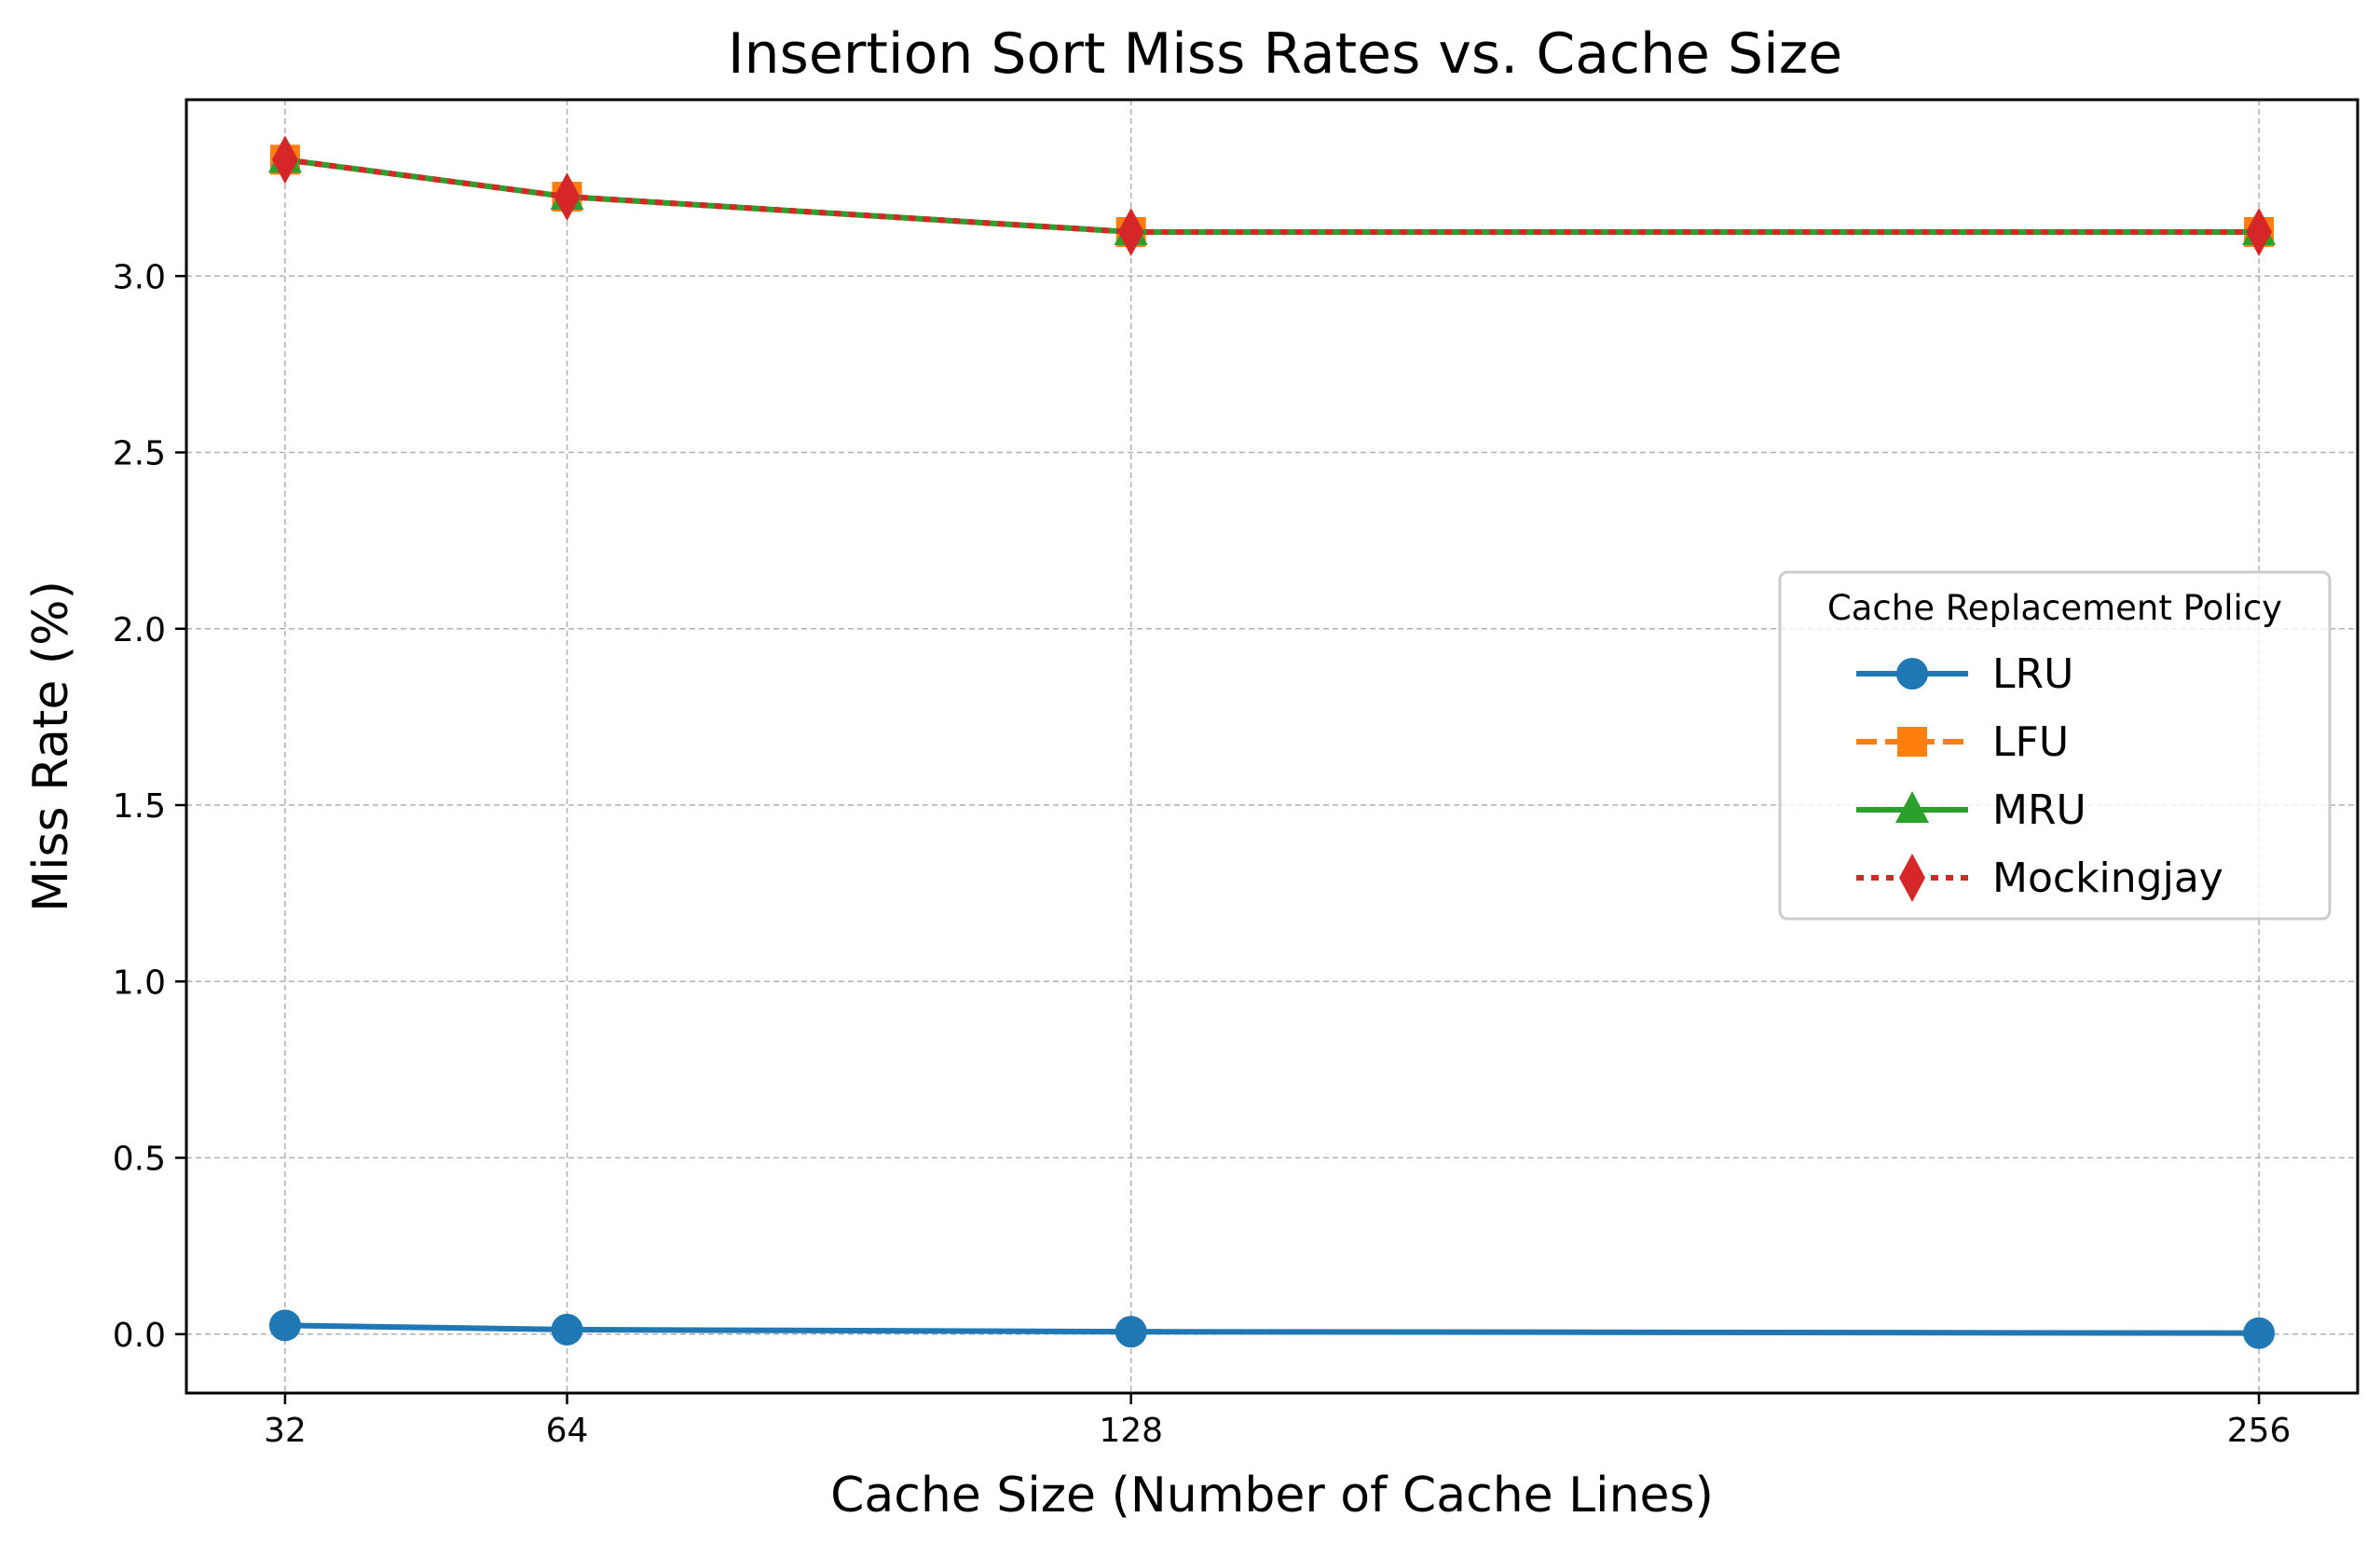 This screenshot has width=2380, height=1558. I want to click on chart-title: Insertion Sort Miss Rates vs. Cache Size, so click(1285, 54).